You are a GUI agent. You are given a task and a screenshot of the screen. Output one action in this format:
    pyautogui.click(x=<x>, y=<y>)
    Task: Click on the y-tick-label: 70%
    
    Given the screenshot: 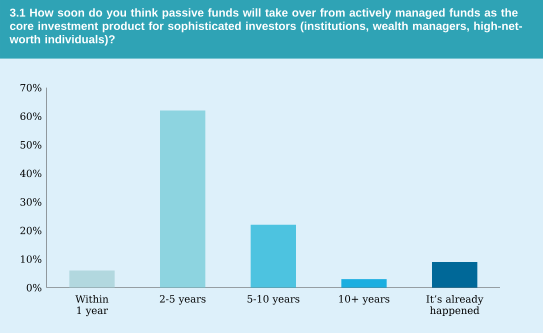 What is the action you would take?
    pyautogui.click(x=31, y=88)
    